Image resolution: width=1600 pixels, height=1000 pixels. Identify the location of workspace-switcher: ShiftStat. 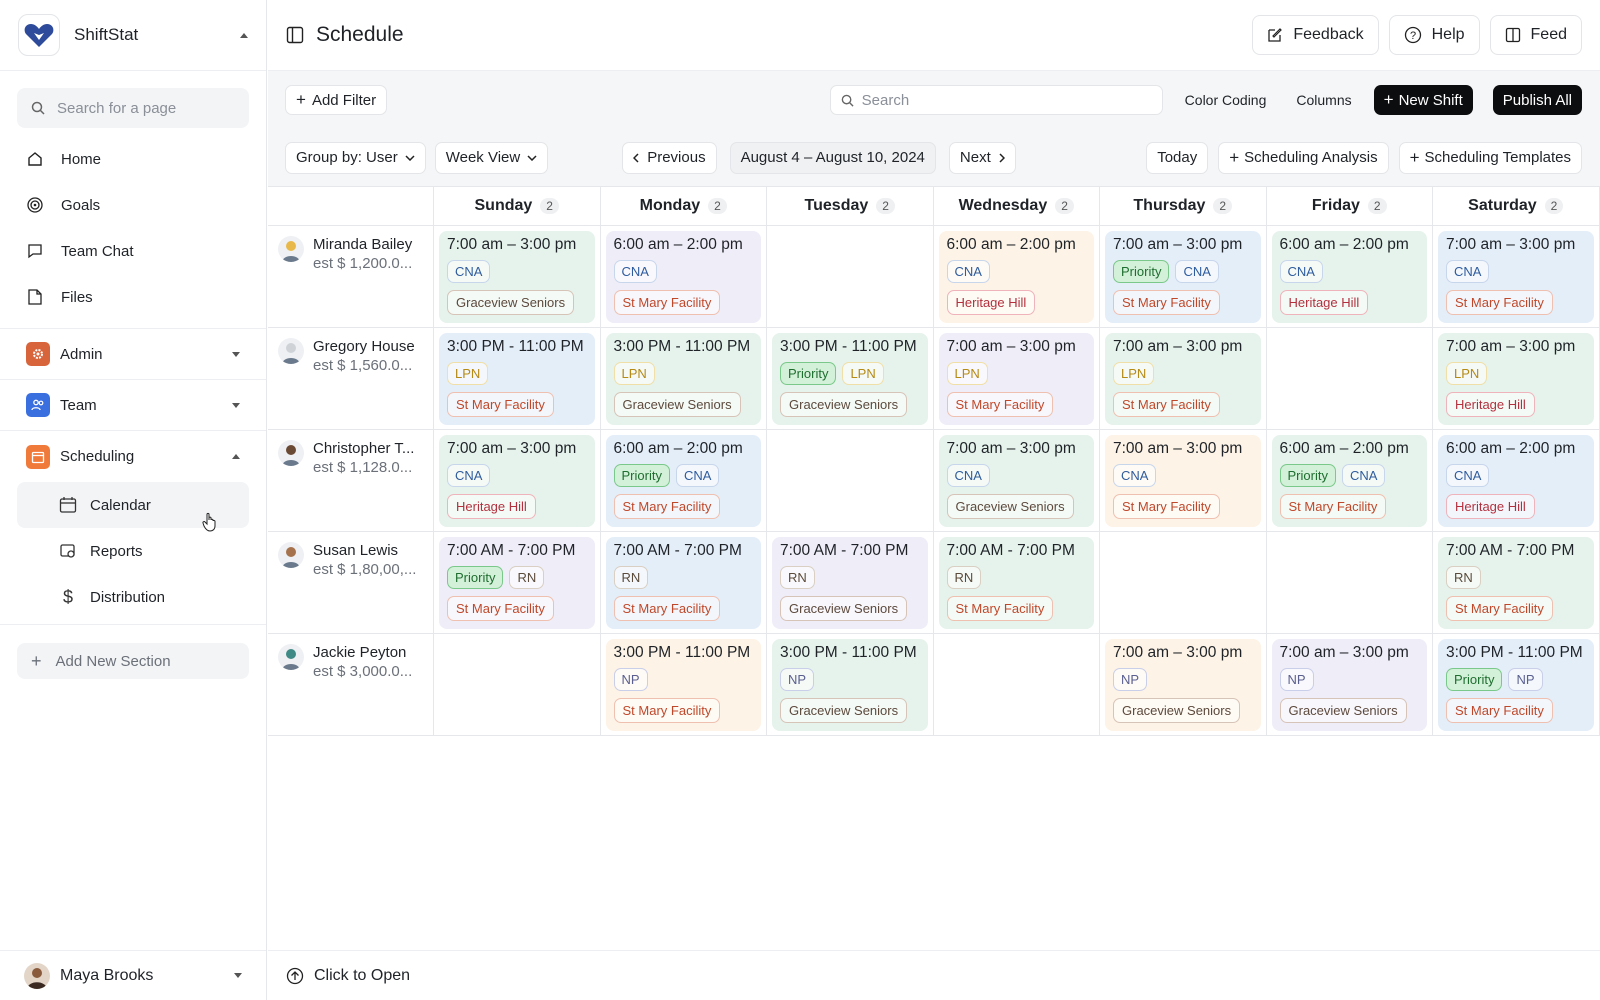
(133, 35).